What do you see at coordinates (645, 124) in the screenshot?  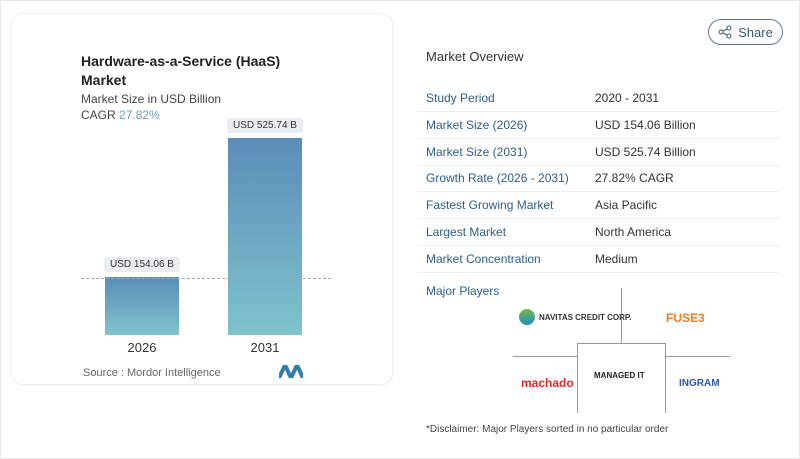 I see `row-value: USD 154.06 Billion` at bounding box center [645, 124].